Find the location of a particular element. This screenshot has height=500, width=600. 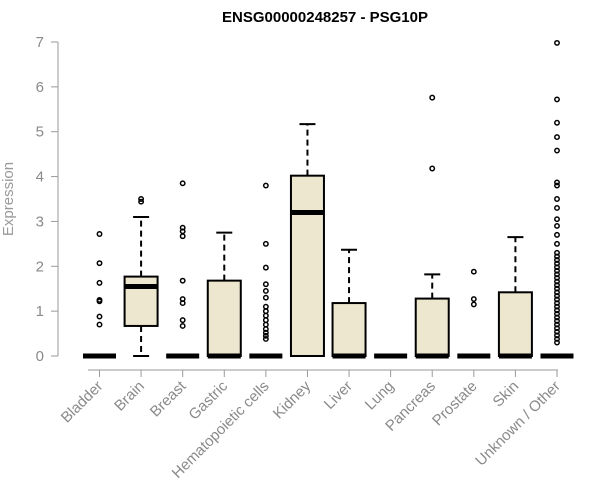

y-tick-label: 0 is located at coordinates (40, 356).